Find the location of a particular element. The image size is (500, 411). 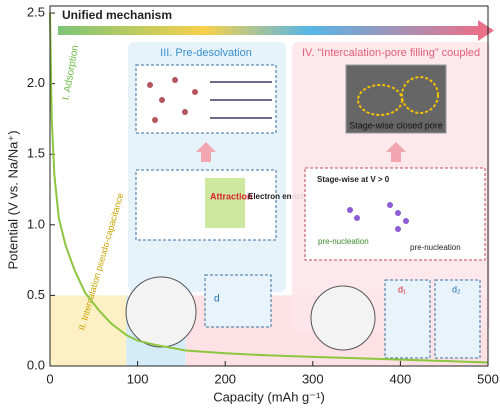

y-tick-label: 1.5 is located at coordinates (36, 153).